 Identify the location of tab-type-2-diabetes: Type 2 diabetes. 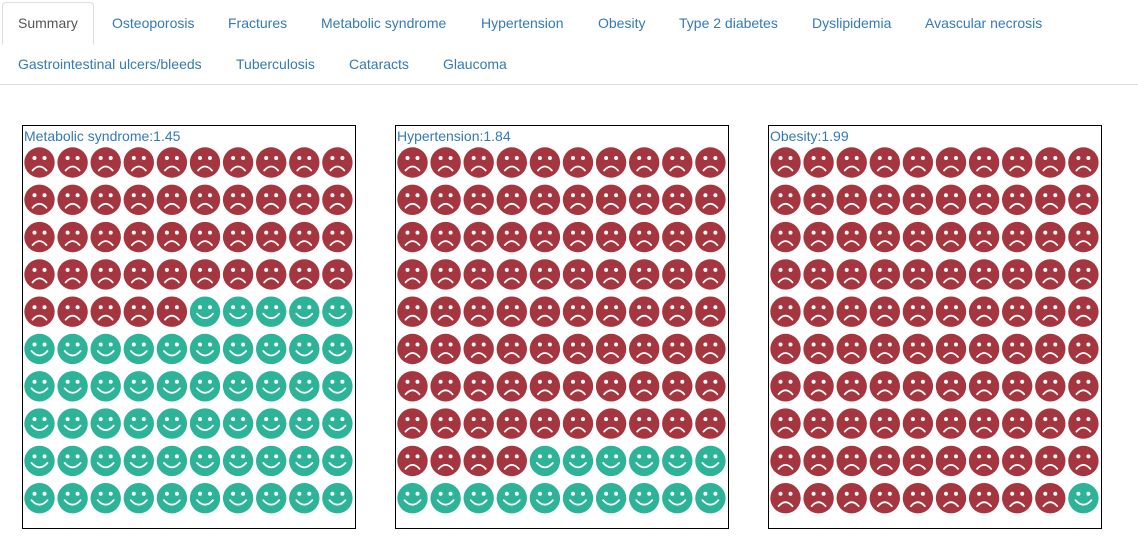
(728, 23).